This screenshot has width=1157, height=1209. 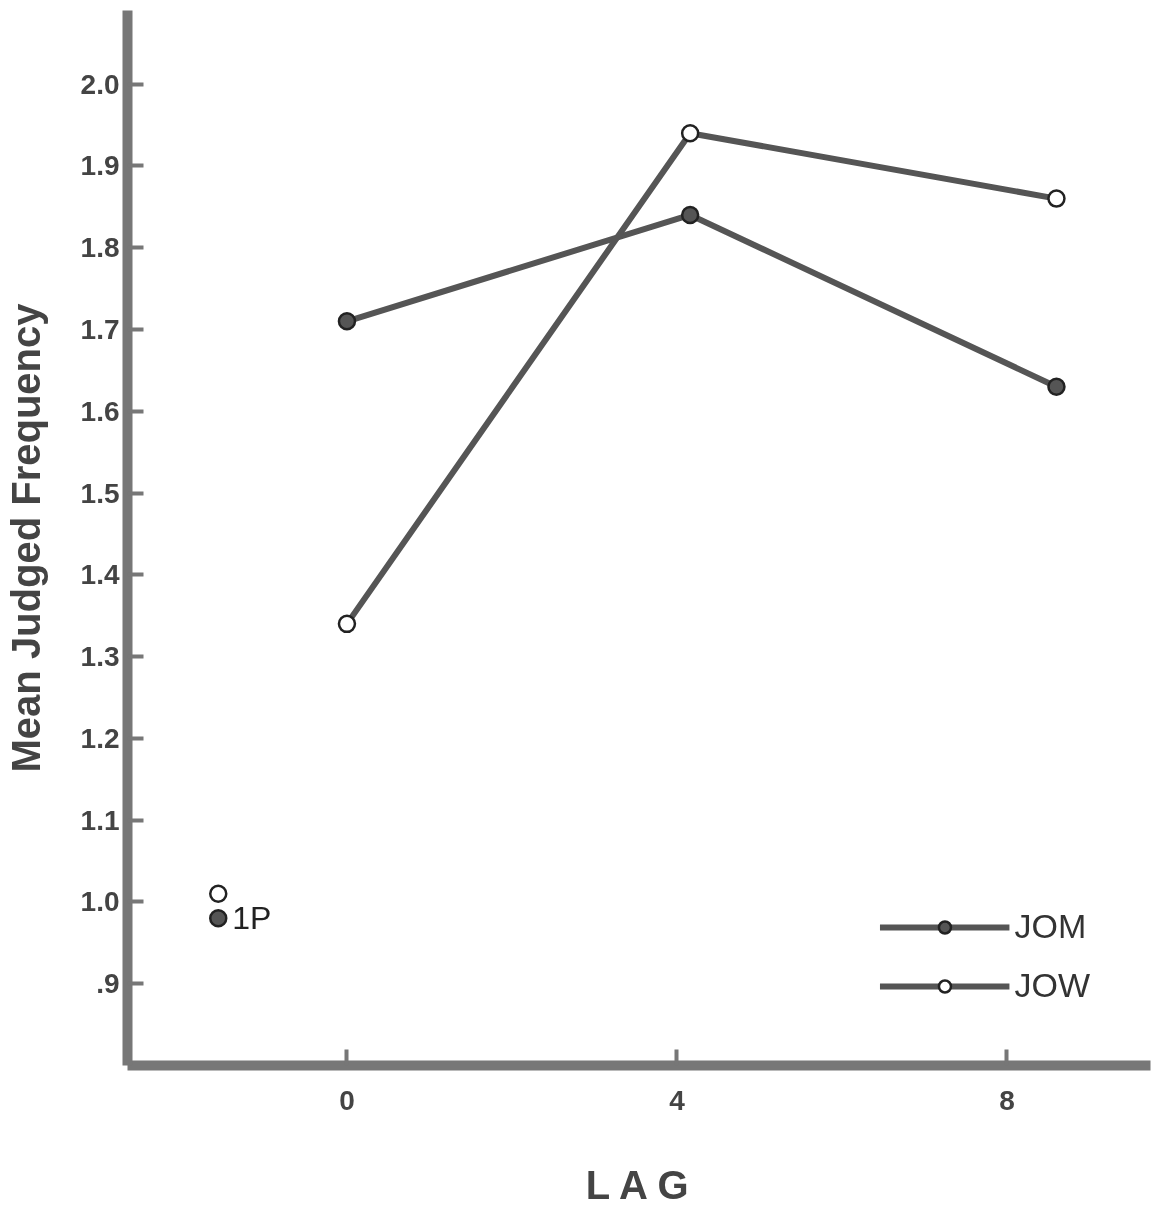 What do you see at coordinates (100, 657) in the screenshot?
I see `y-tick-label: 1.3` at bounding box center [100, 657].